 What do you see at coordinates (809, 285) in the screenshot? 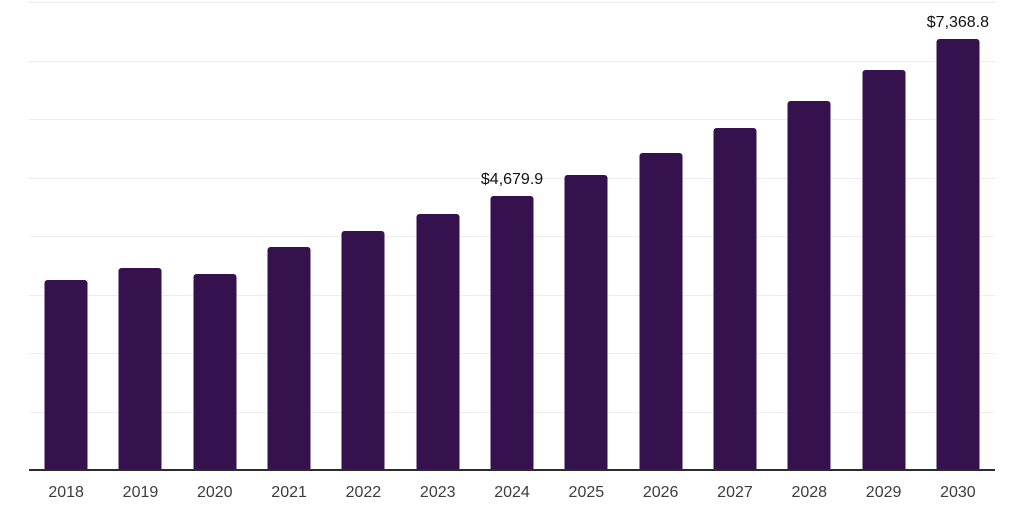
I see `bar-2028` at bounding box center [809, 285].